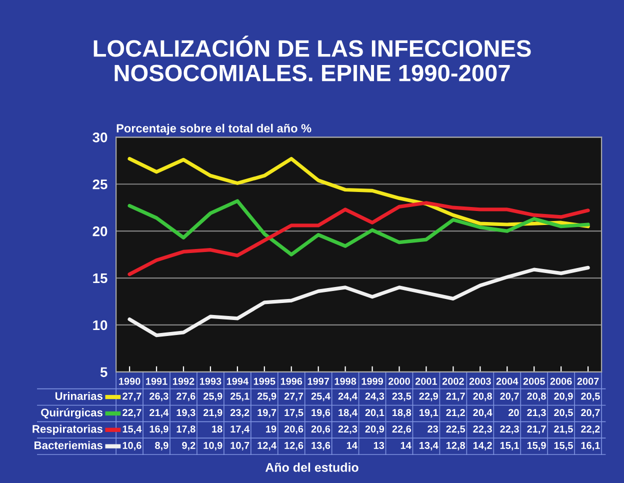 This screenshot has height=483, width=624. What do you see at coordinates (67, 430) in the screenshot?
I see `legend-label: Respiratorias` at bounding box center [67, 430].